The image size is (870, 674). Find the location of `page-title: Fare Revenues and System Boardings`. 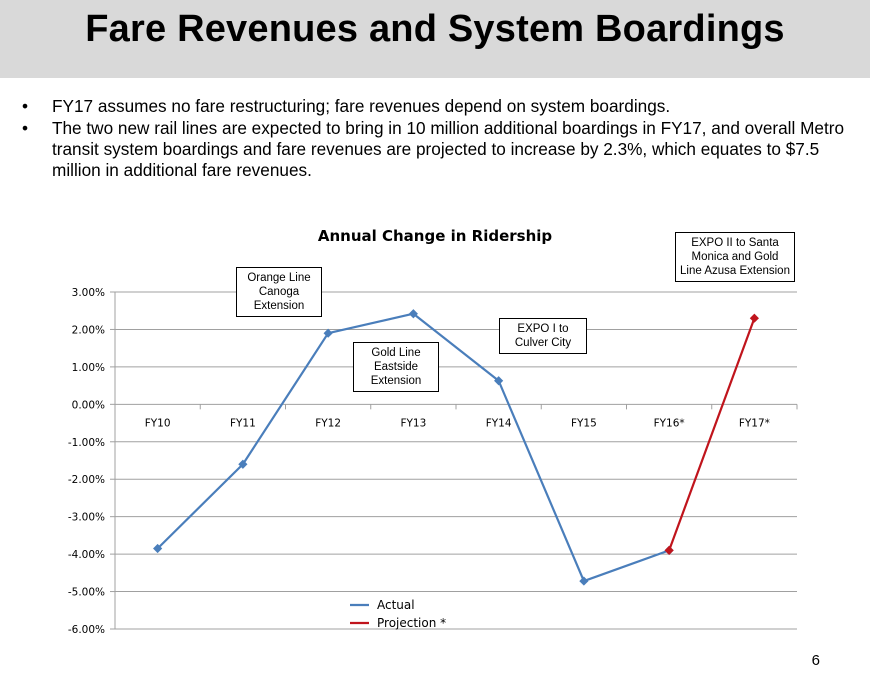

page-title: Fare Revenues and System Boardings is located at coordinates (435, 29).